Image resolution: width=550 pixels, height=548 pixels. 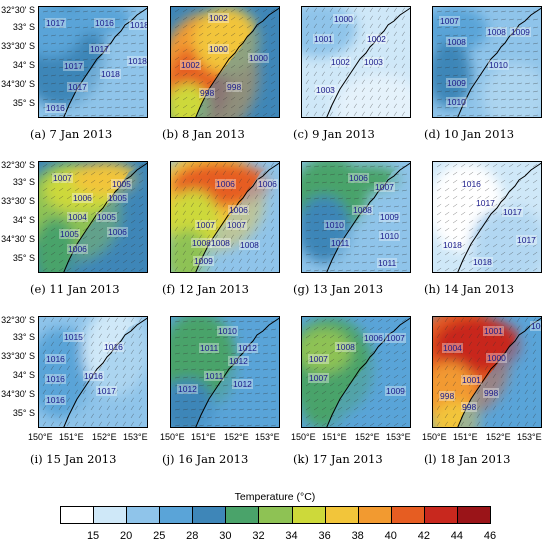 I want to click on map-panel-g: 1006 1007 1009 1008 1010 1010 1011 1011, so click(x=356, y=217).